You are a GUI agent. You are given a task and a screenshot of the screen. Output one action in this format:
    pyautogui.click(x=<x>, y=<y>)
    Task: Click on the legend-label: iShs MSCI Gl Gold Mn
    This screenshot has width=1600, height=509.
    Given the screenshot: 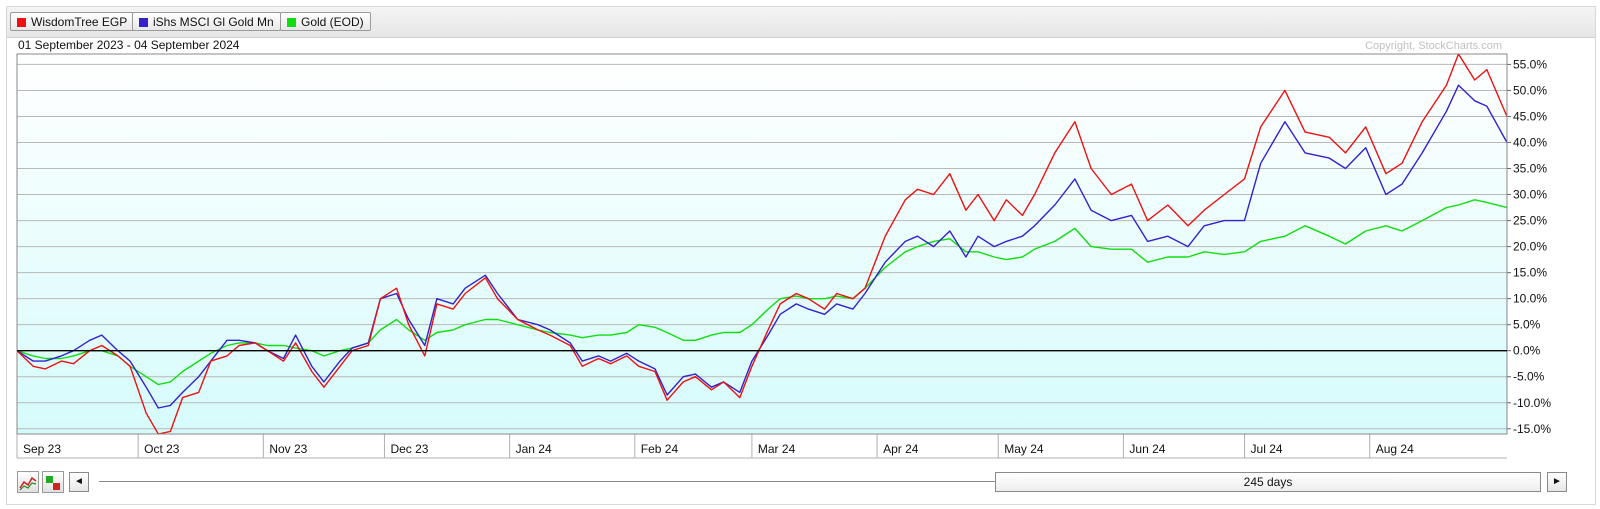 What is the action you would take?
    pyautogui.click(x=213, y=22)
    